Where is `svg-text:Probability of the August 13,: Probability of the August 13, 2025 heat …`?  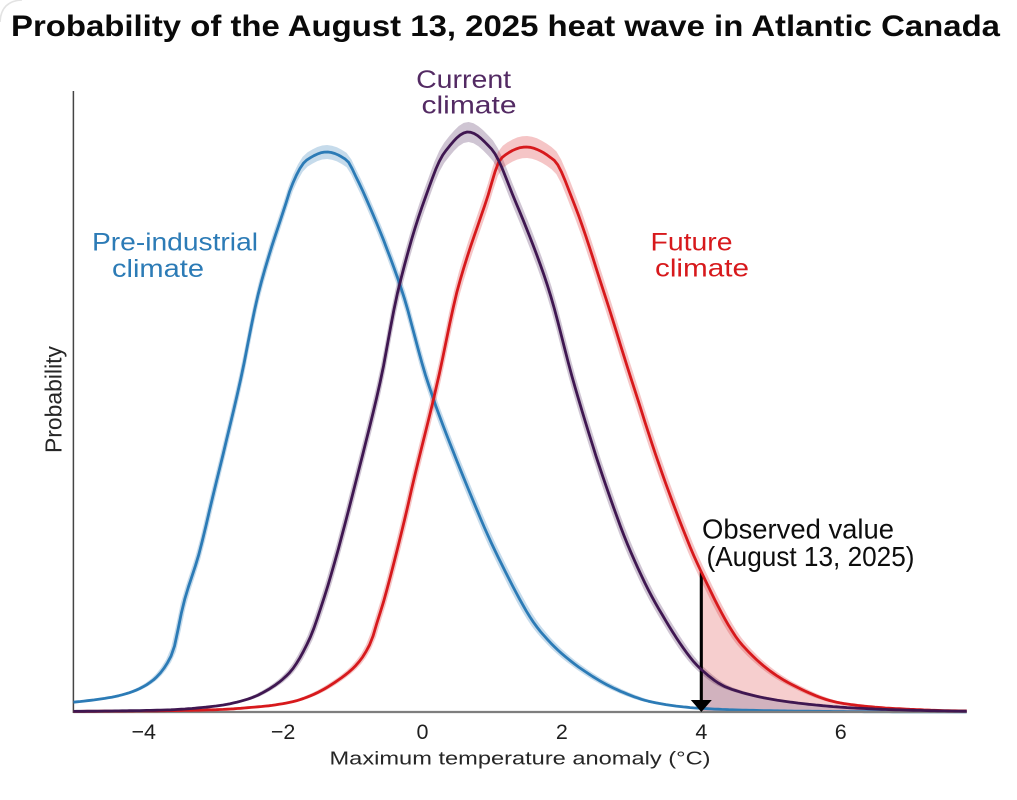 svg-text:Probability of the August 13,: Probability of the August 13, 2025 heat … is located at coordinates (505, 26).